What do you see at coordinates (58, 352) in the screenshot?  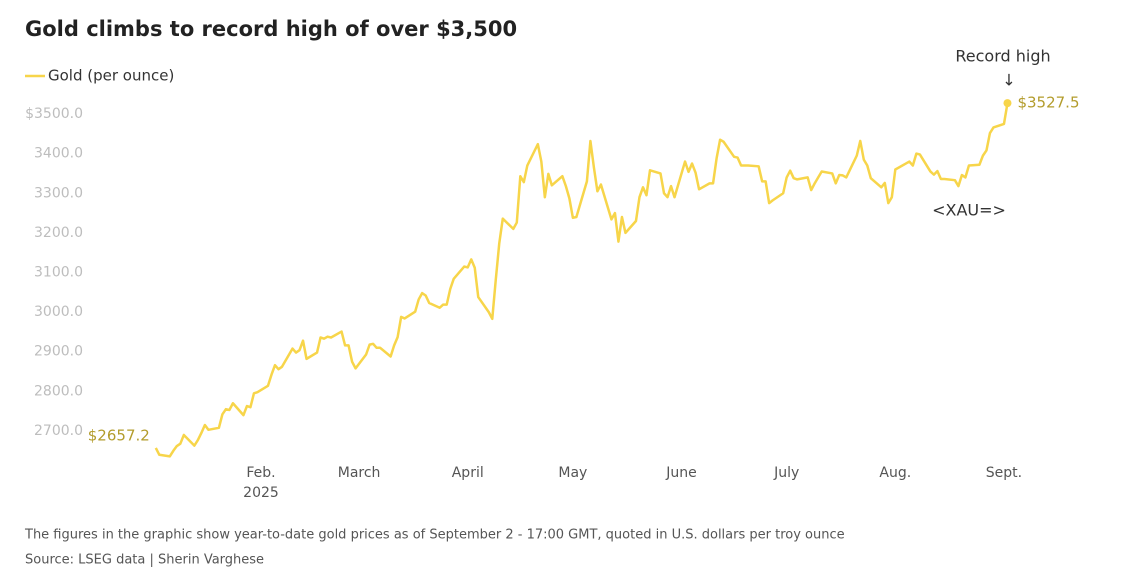 I see `y-tick-label: 2900.0` at bounding box center [58, 352].